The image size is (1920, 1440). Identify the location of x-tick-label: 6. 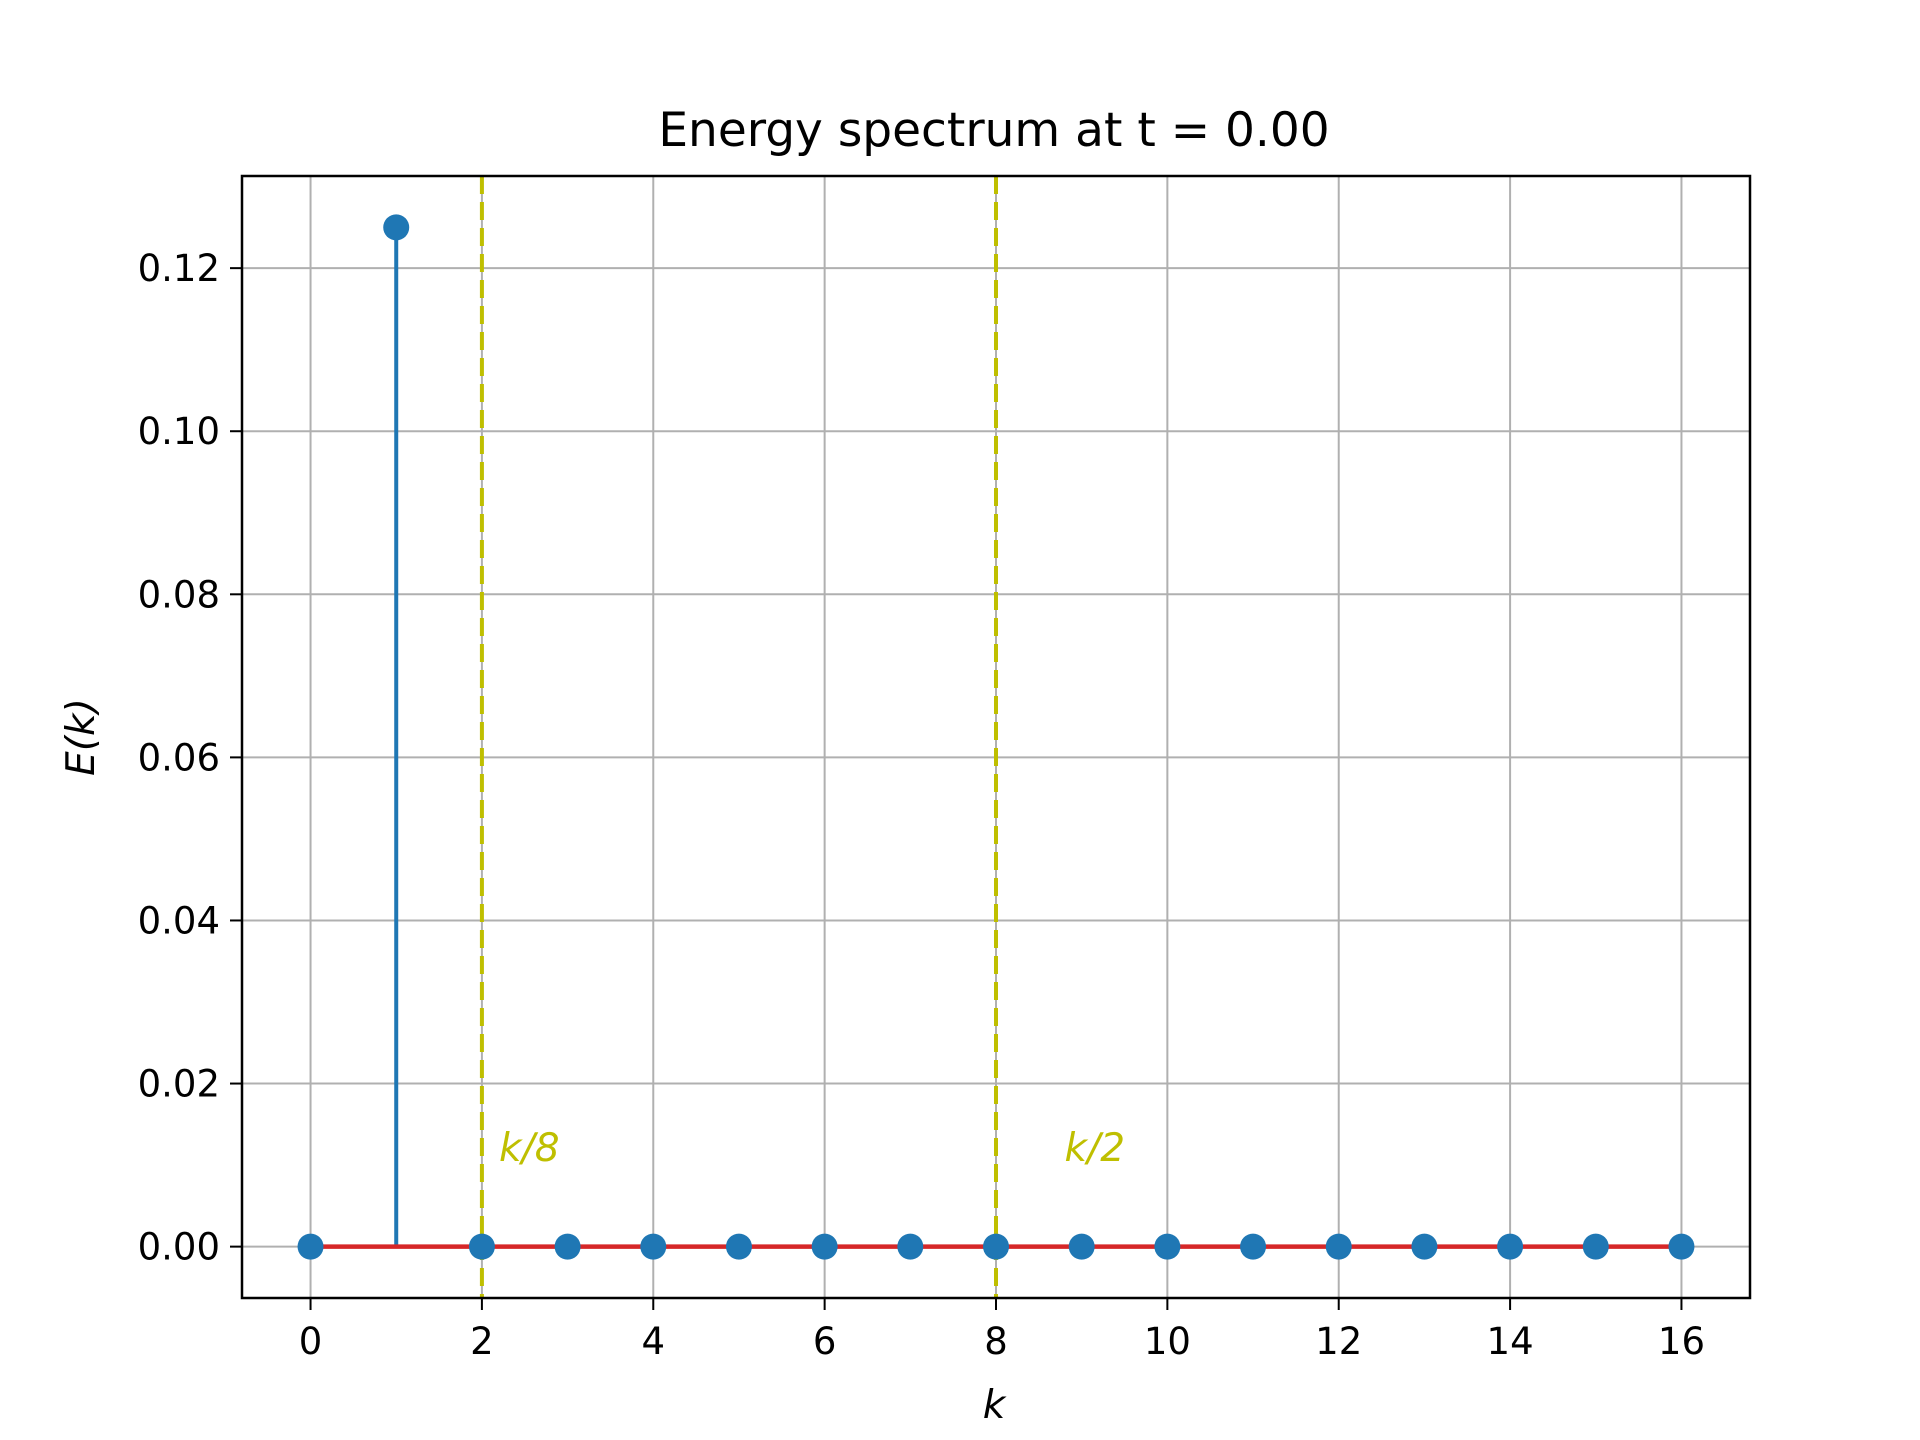
(825, 1341).